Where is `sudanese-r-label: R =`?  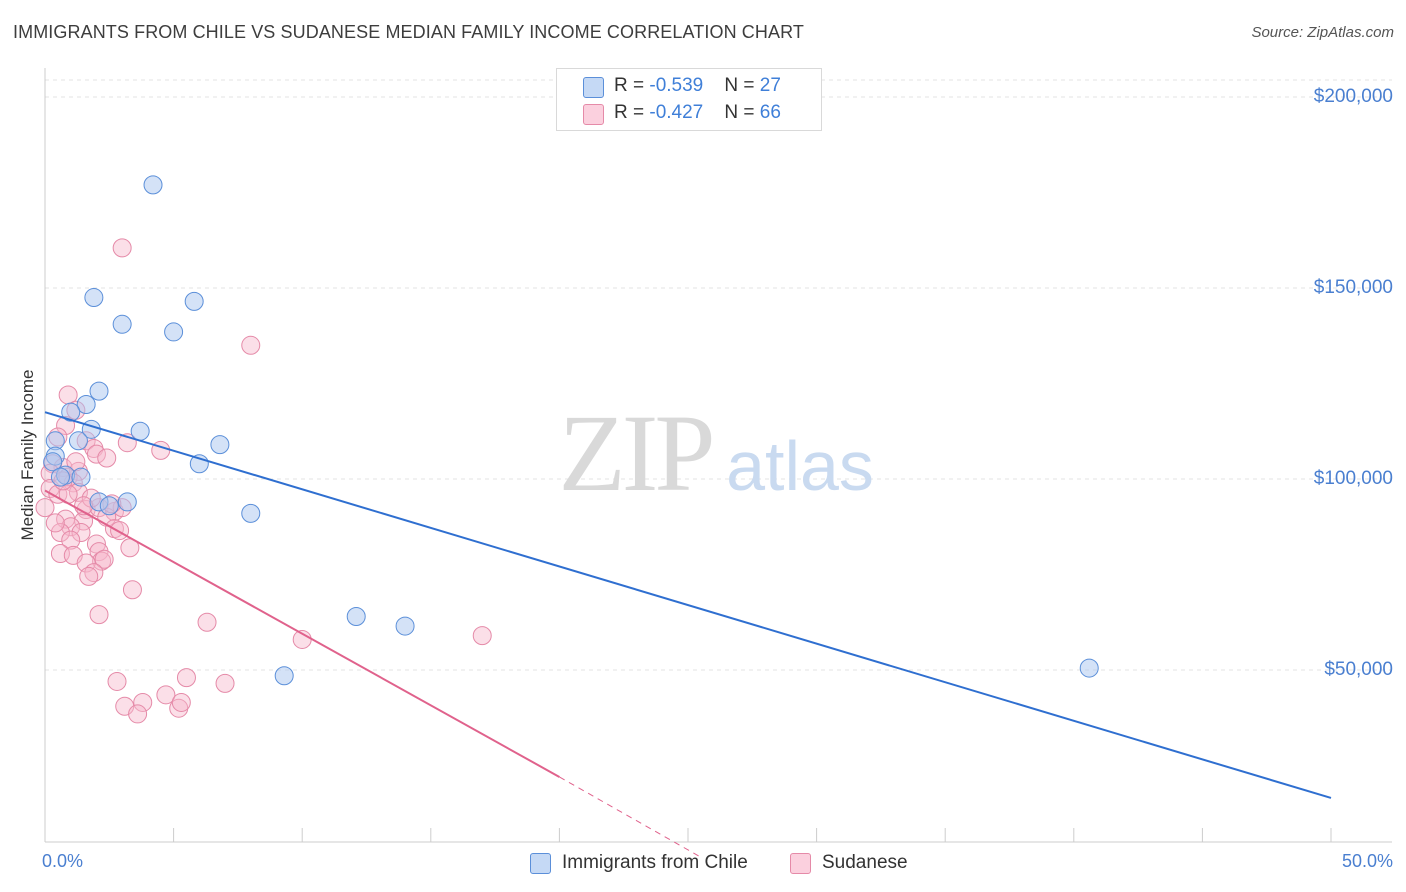
sudanese-r-label: R = is located at coordinates (632, 112).